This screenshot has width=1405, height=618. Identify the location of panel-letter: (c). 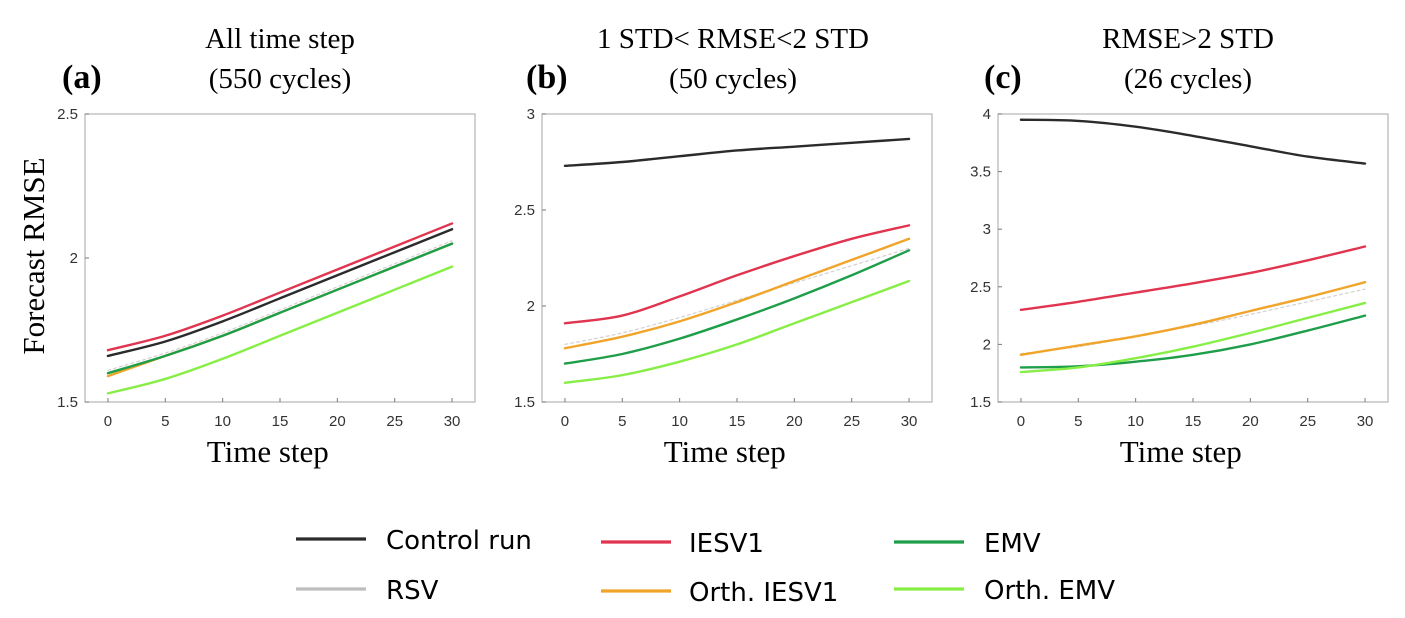
(1003, 77).